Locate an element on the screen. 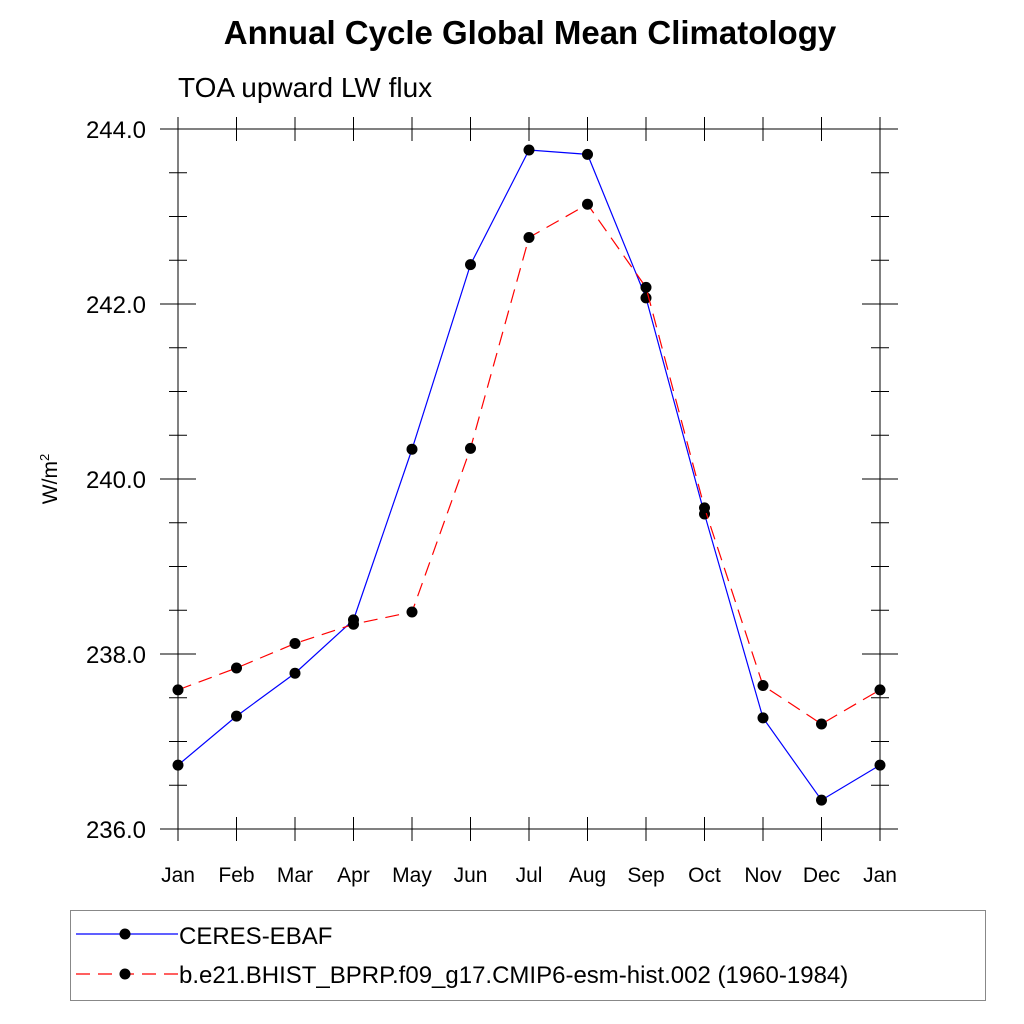 This screenshot has height=1024, width=1024. y-axis-label: W/m2 is located at coordinates (49, 479).